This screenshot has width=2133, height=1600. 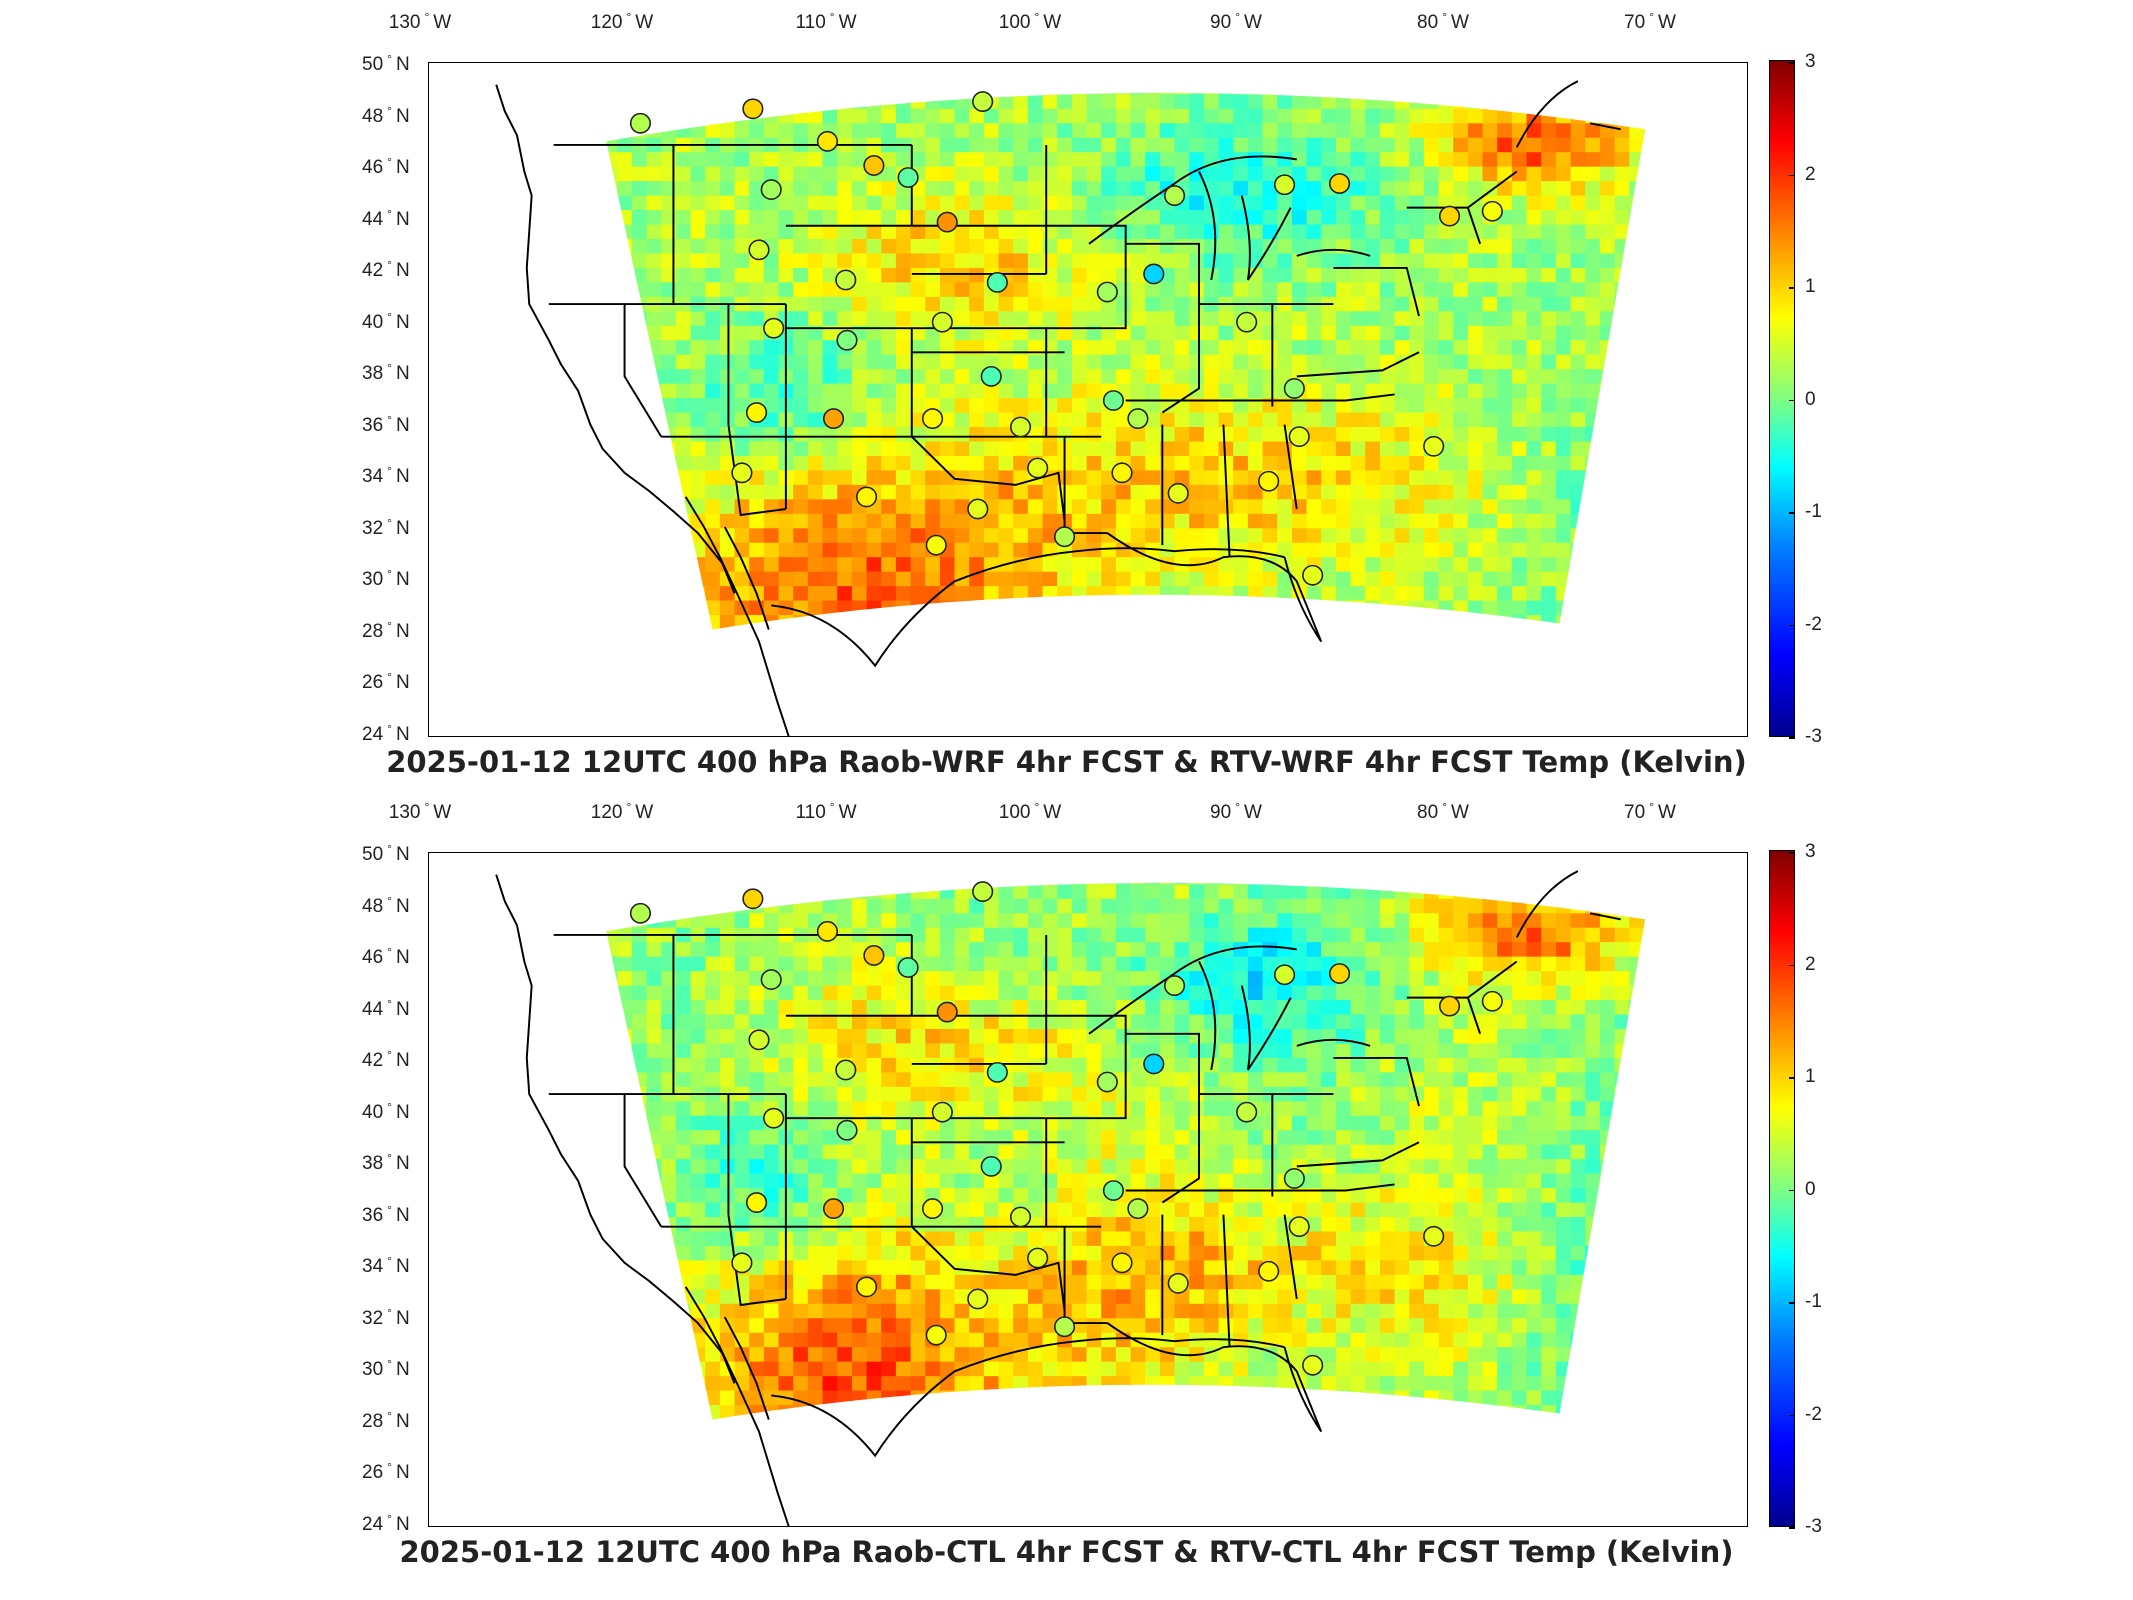 I want to click on longitude-tick-label: 70 ° W, so click(x=1650, y=22).